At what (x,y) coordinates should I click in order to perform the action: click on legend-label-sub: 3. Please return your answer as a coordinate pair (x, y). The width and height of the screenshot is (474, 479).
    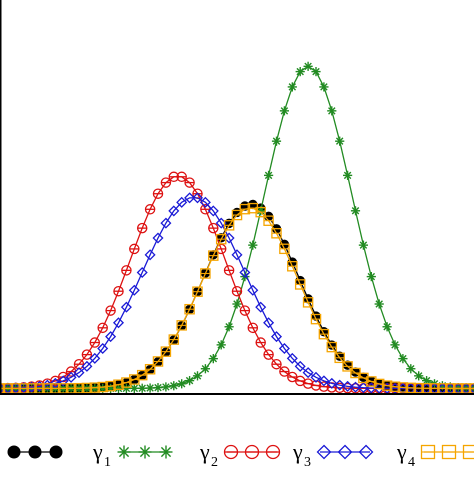
    Looking at the image, I should click on (307, 462).